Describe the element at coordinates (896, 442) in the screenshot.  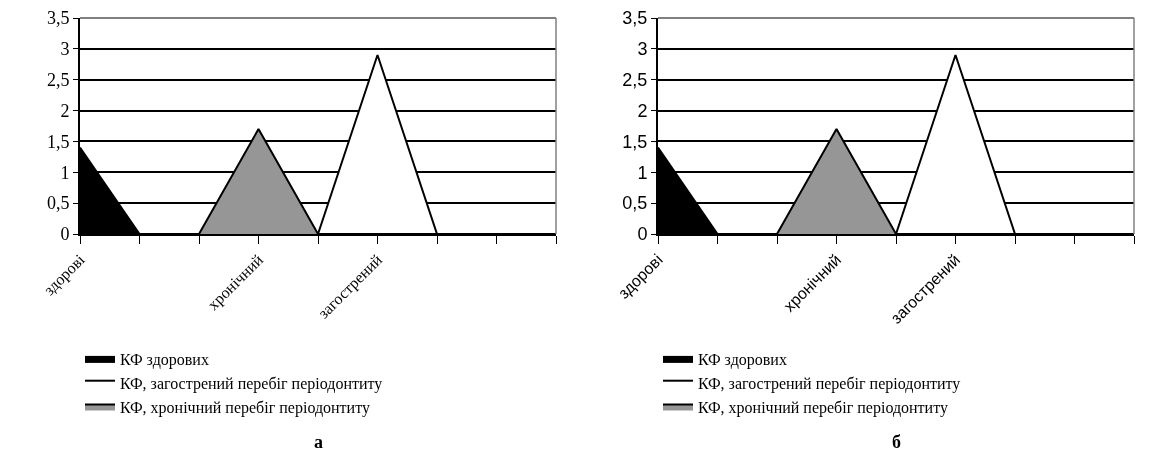
I see `text: б` at that location.